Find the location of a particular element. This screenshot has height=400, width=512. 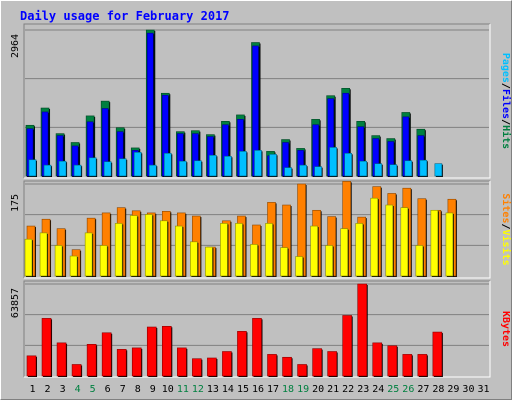

bar-pages-day-20-fill is located at coordinates (318, 171).